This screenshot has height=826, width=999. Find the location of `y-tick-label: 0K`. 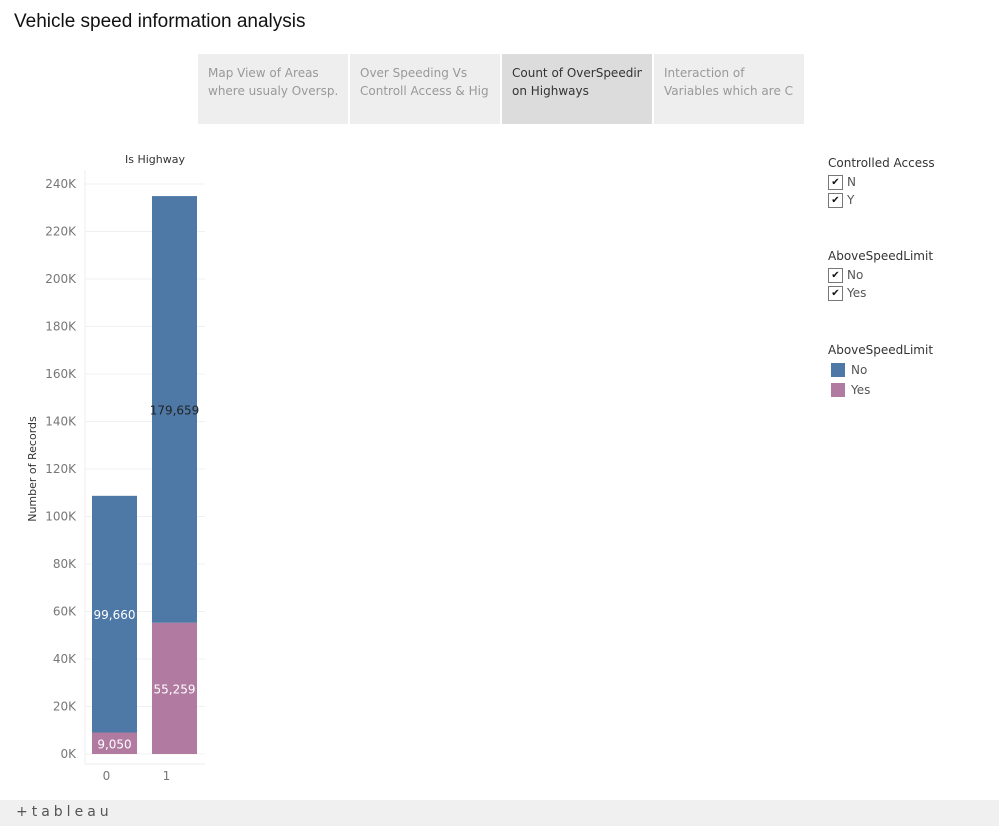

y-tick-label: 0K is located at coordinates (68, 754).